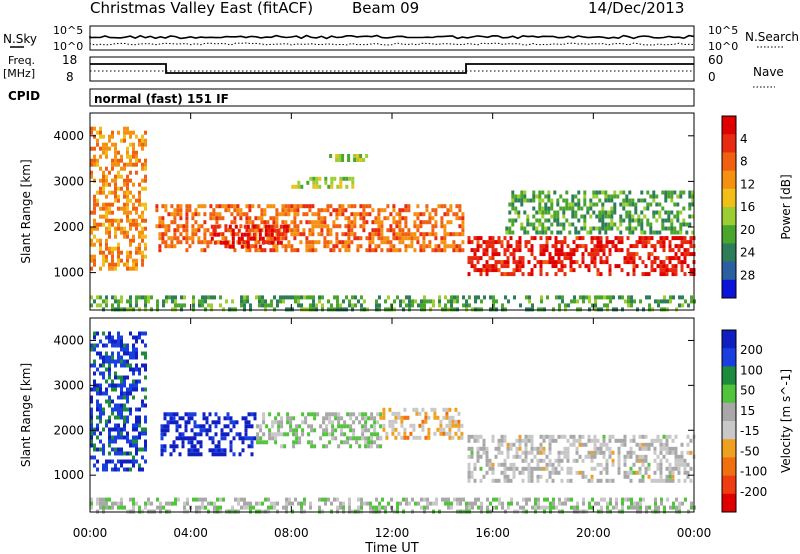  Describe the element at coordinates (68, 385) in the screenshot. I see `y-tick-label: 3000` at that location.